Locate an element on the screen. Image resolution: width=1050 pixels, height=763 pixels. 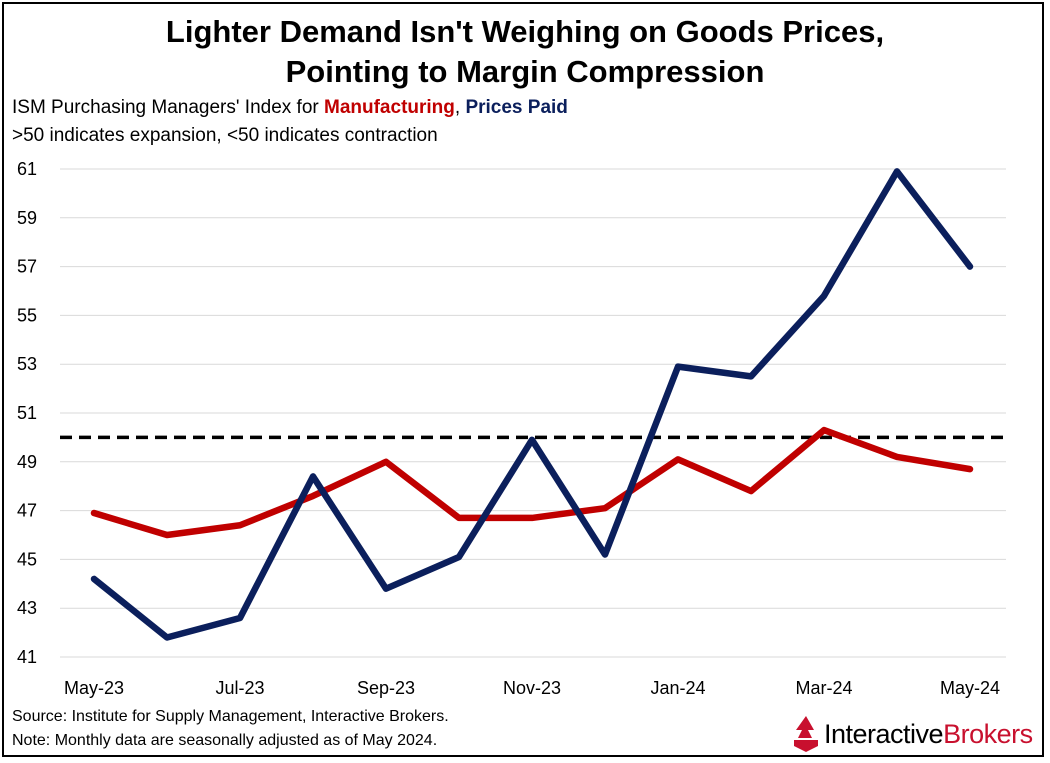
y-tick-label: 57 is located at coordinates (27, 267).